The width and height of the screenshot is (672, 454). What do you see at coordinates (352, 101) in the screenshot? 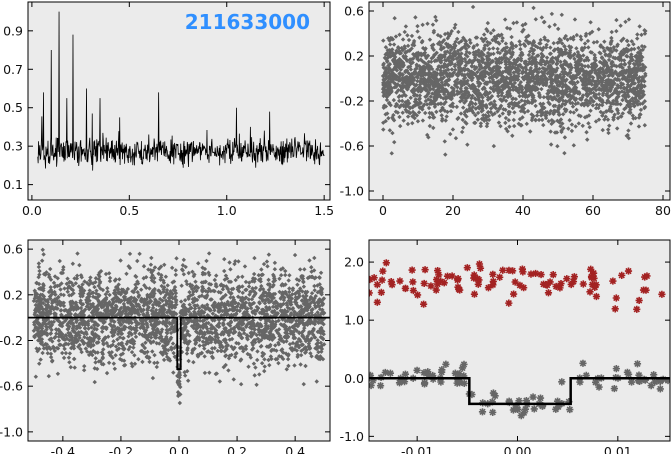
I see `y-tick-label: -0.2` at bounding box center [352, 101].